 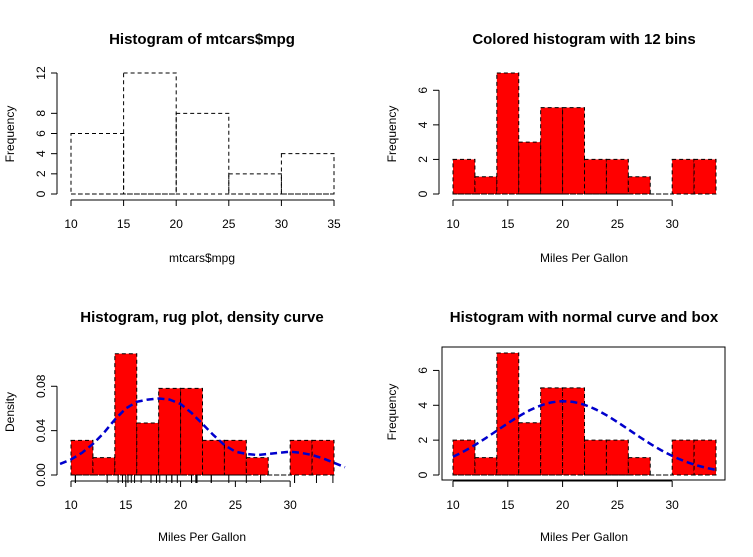 I want to click on y-tick-label: 0.04, so click(x=41, y=431).